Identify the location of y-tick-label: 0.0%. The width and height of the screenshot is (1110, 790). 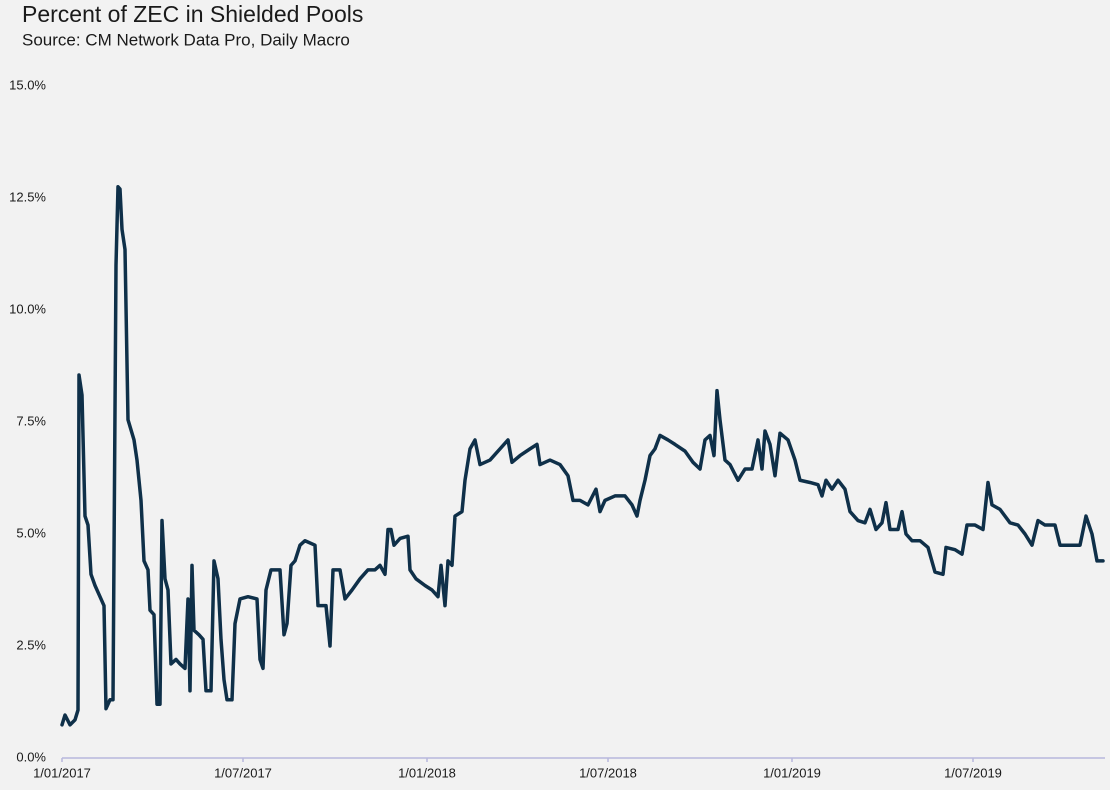
(31, 756).